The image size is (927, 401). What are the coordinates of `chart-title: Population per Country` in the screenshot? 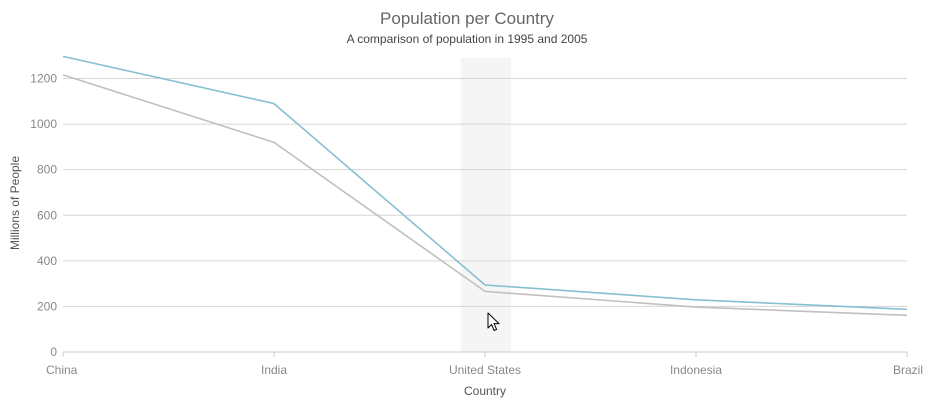 It's located at (467, 18).